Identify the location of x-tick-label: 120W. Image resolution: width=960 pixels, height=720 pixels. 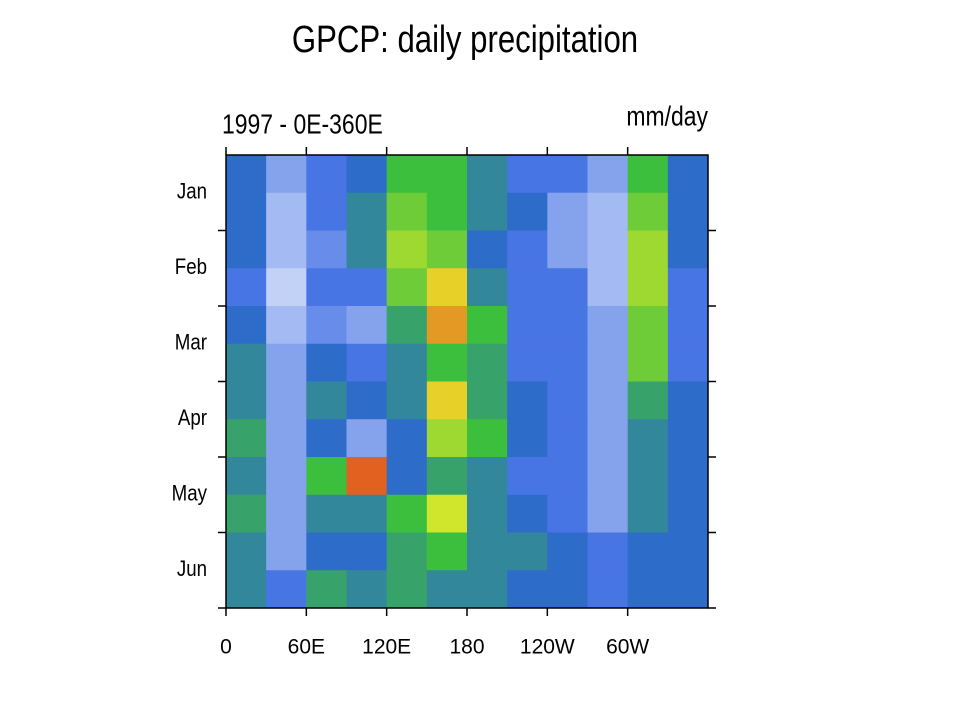
(547, 647).